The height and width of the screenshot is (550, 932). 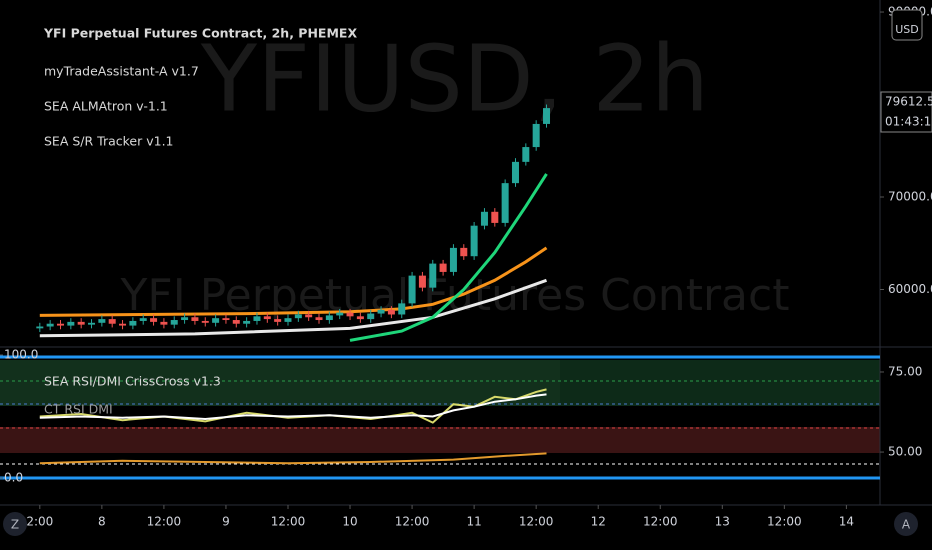 I want to click on scale-button-label: Z, so click(x=15, y=525).